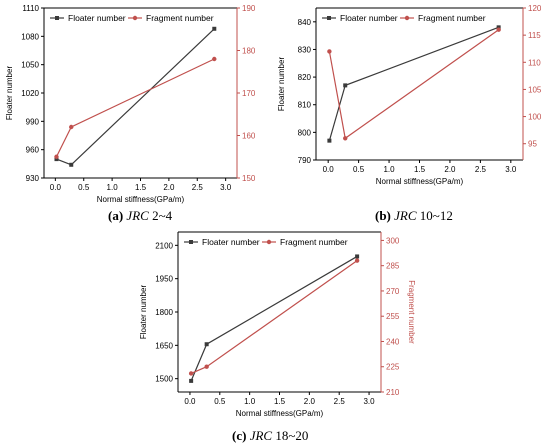  Describe the element at coordinates (305, 105) in the screenshot. I see `y-tick-label-left: 810` at that location.